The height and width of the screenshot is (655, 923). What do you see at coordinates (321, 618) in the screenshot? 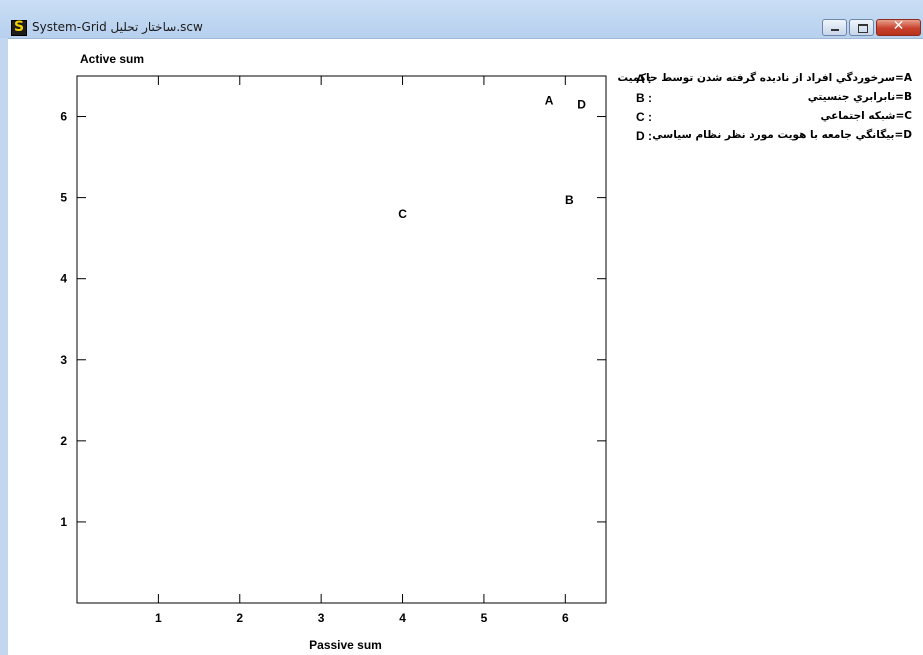
I see `x-tick-label: 3` at bounding box center [321, 618].